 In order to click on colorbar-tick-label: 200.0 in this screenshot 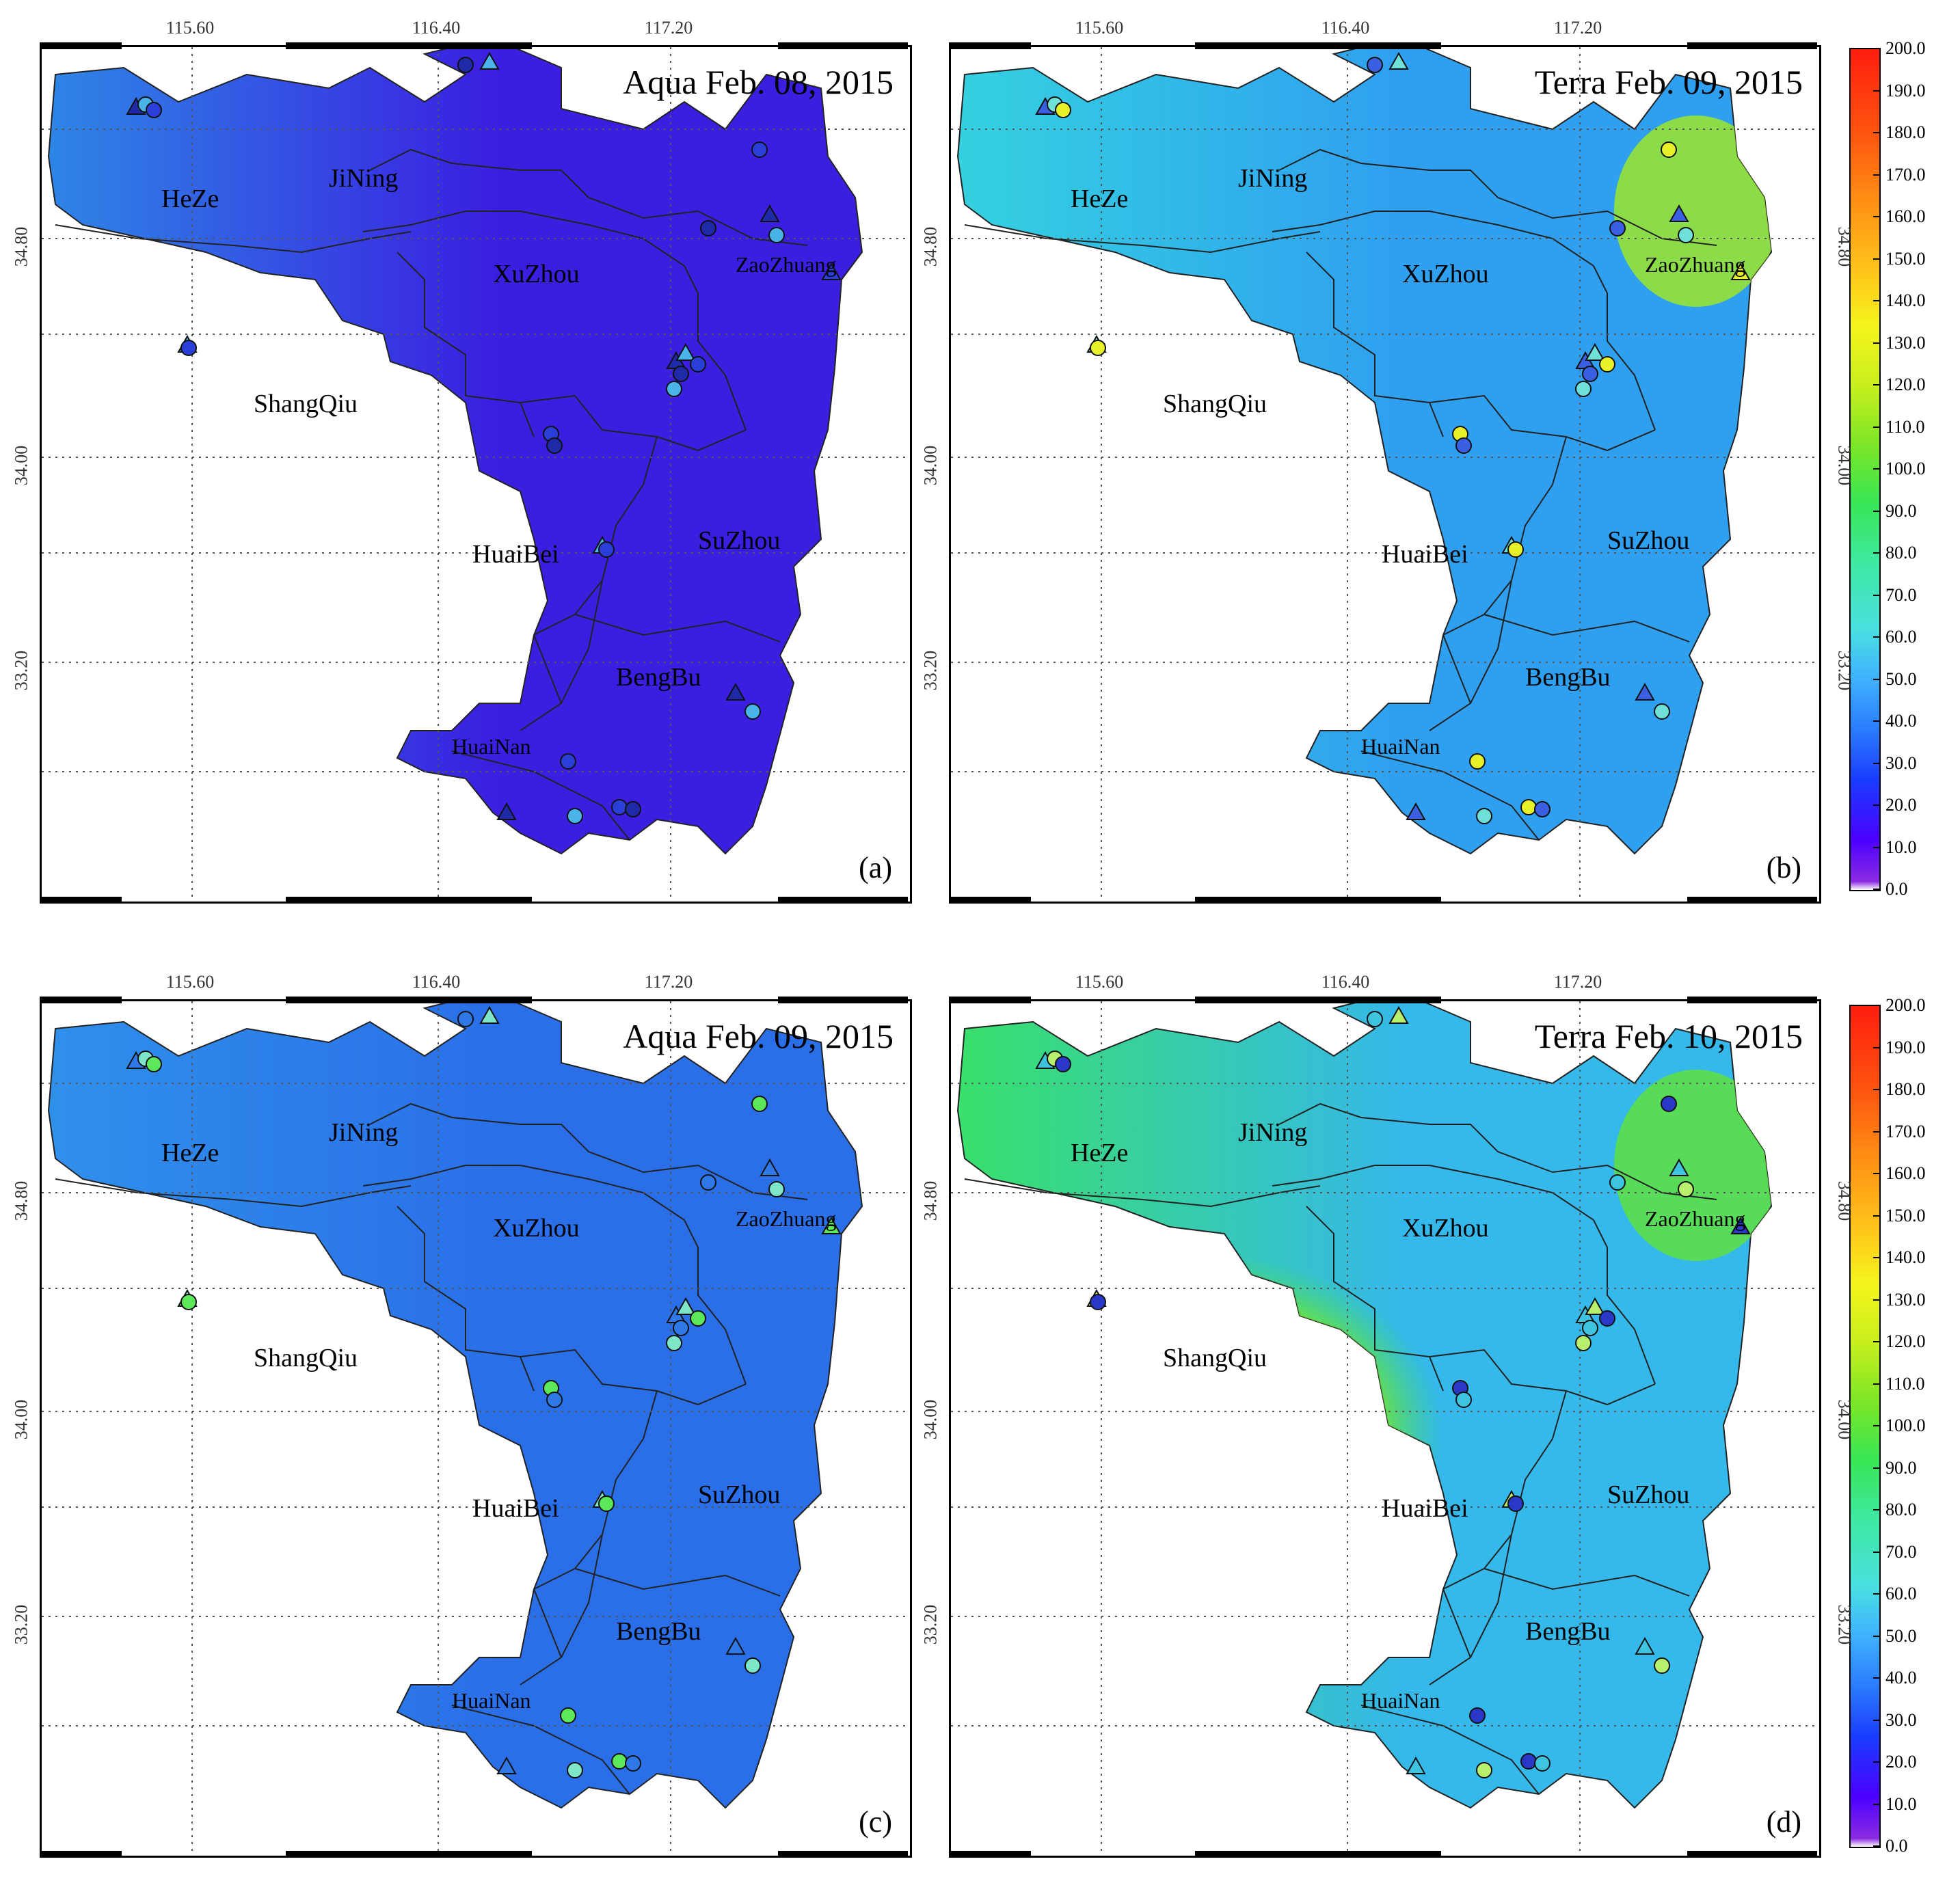, I will do `click(1905, 1005)`.